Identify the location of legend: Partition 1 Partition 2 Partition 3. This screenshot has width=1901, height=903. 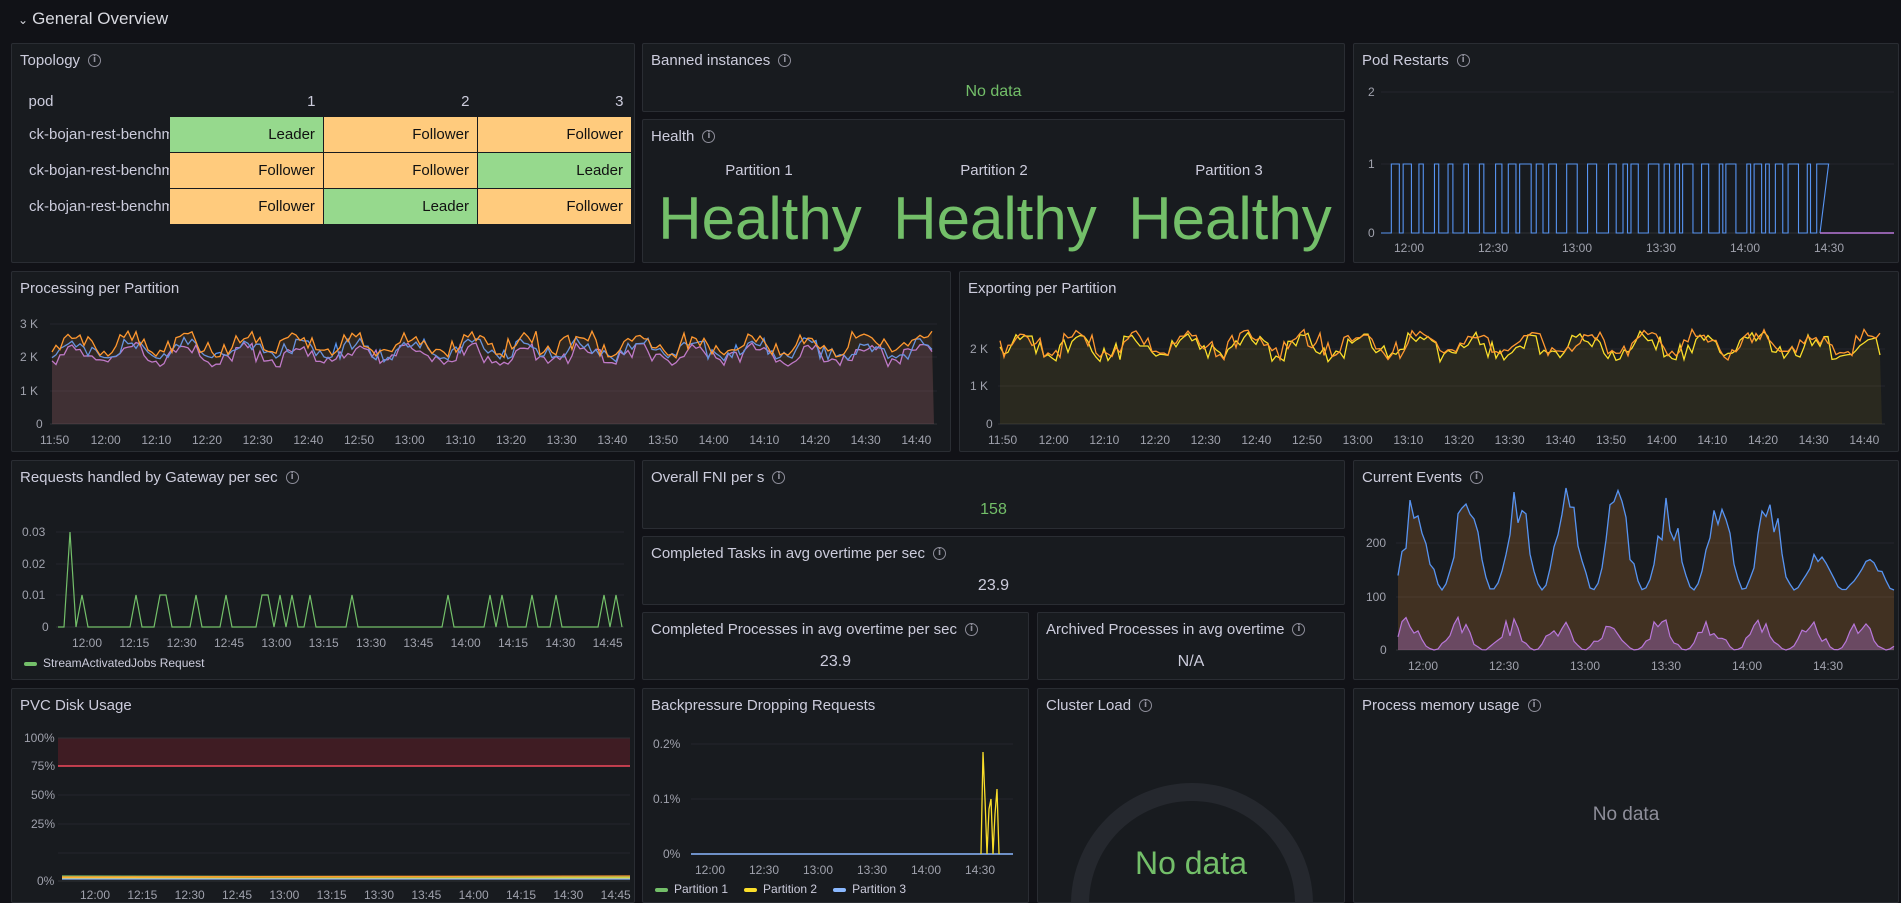
(780, 889).